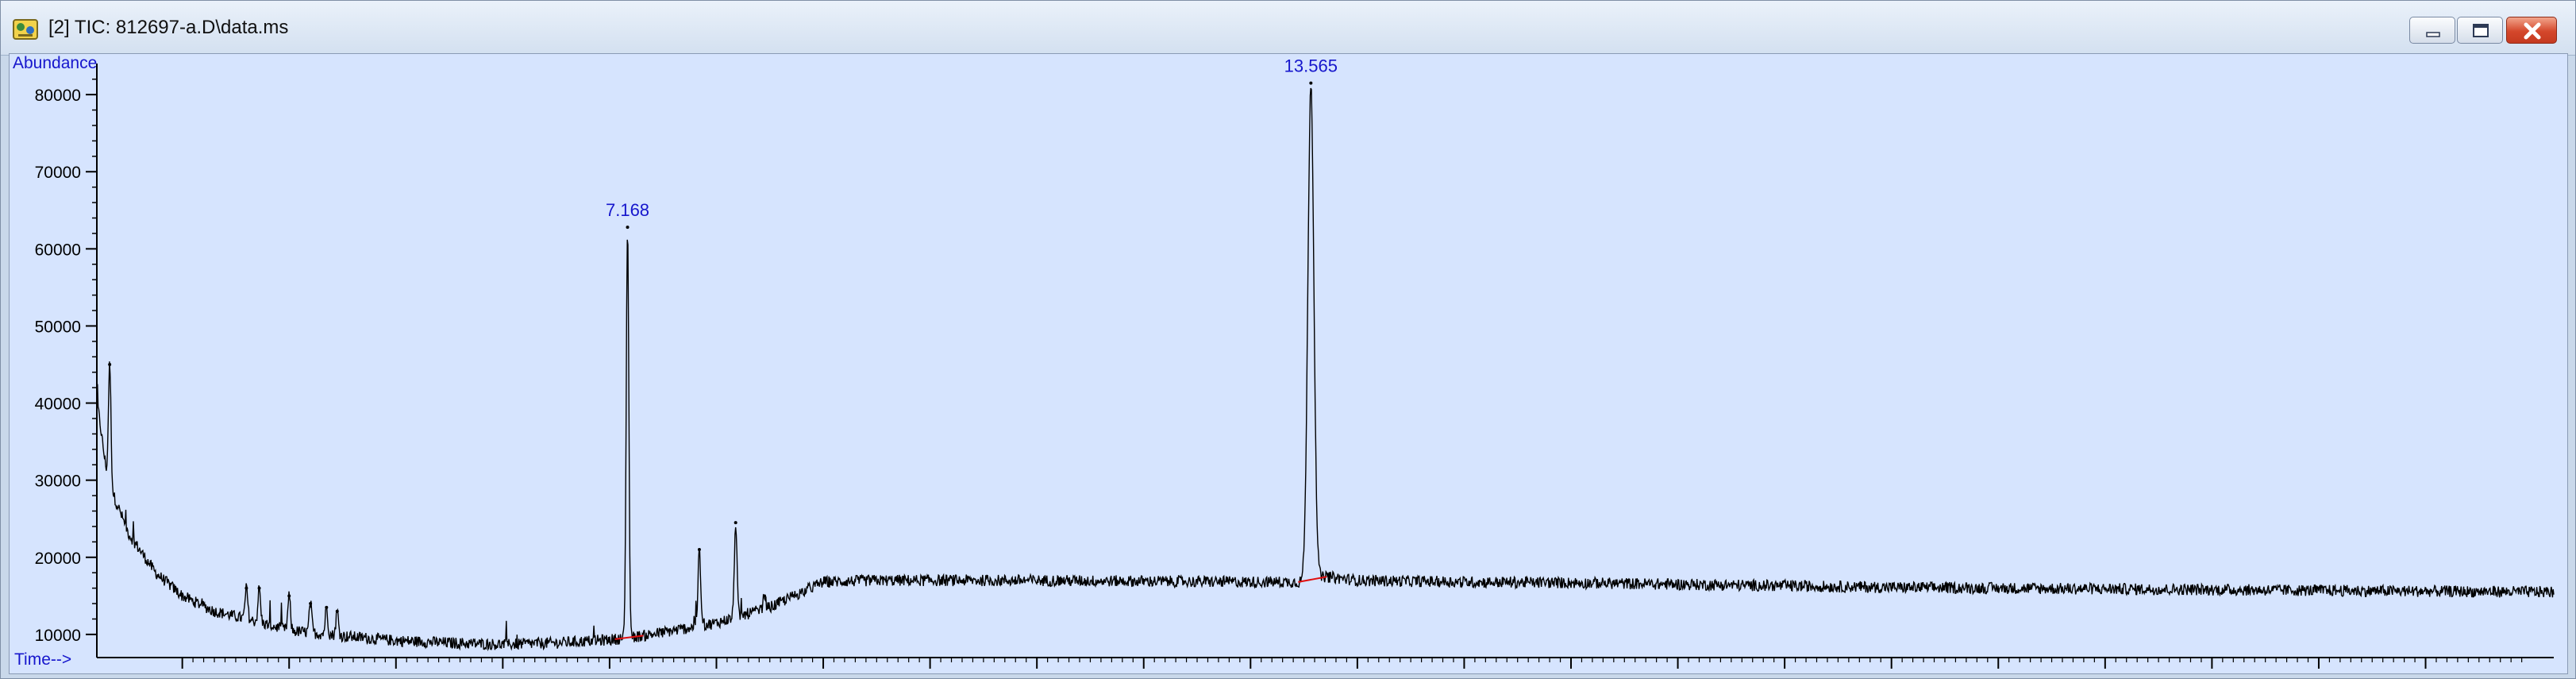 The width and height of the screenshot is (2576, 679). Describe the element at coordinates (1143, 672) in the screenshot. I see `x-tick-label: 12.00` at that location.